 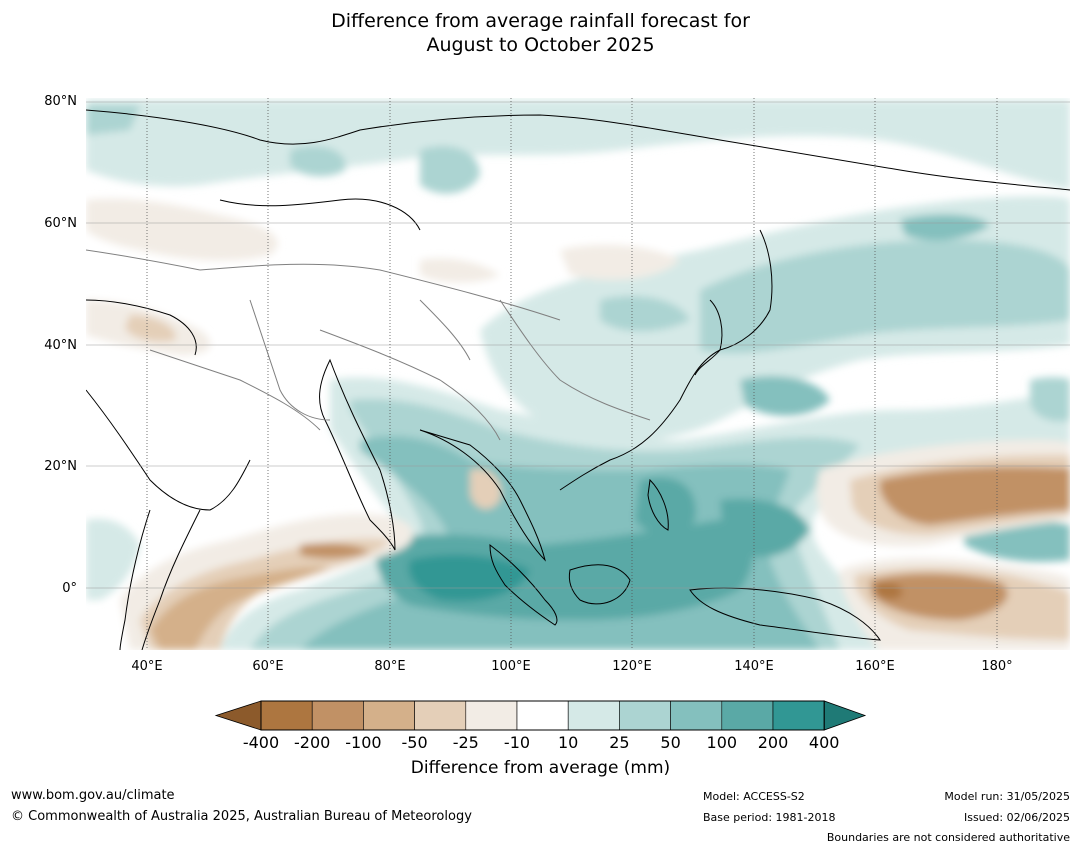 I want to click on lon-label-180: 180°, so click(x=997, y=666).